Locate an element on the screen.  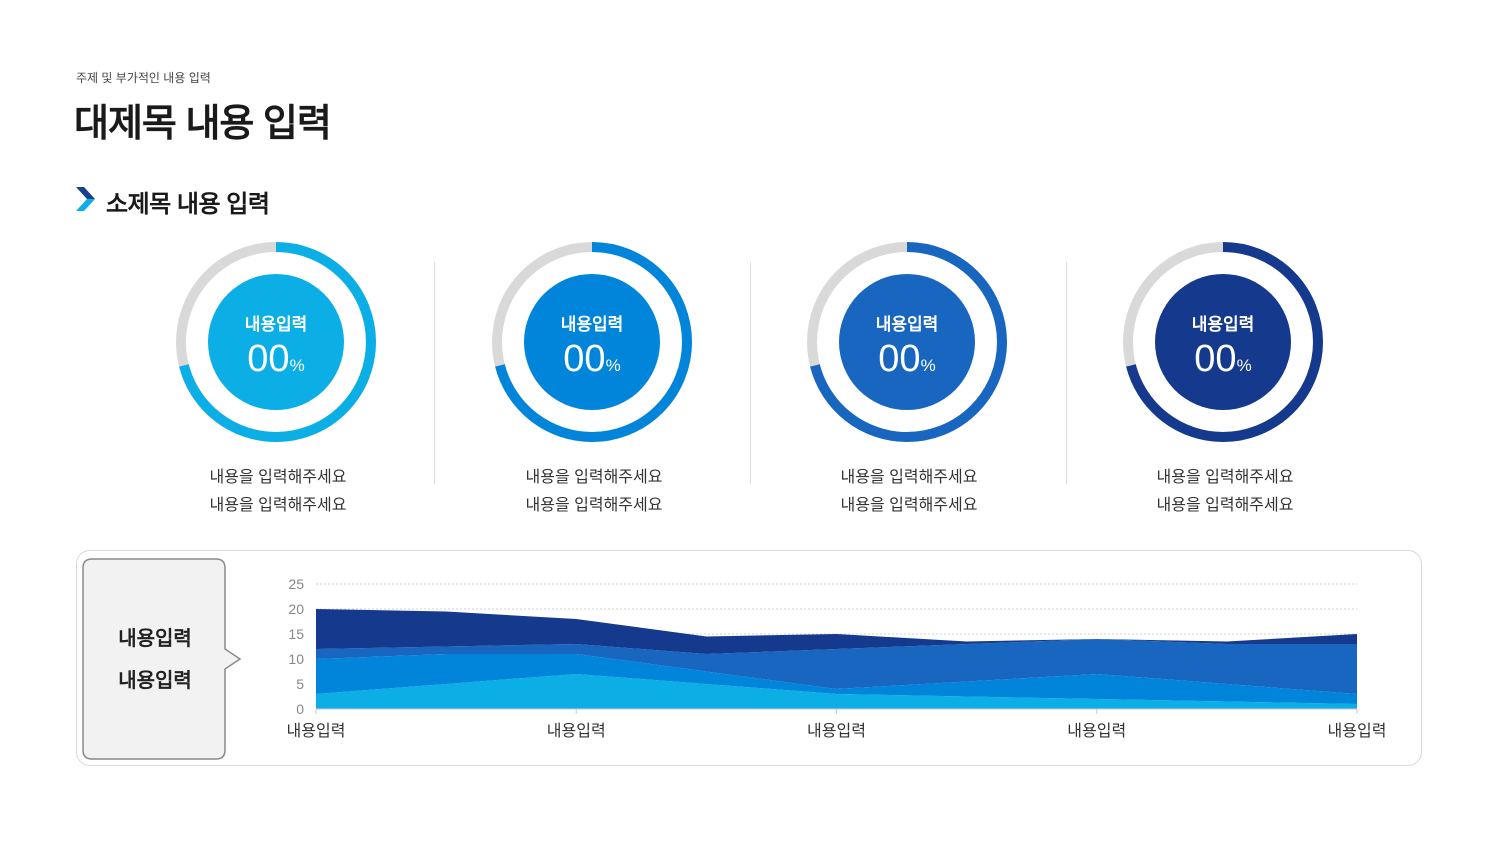
y-tick-label: 10 is located at coordinates (296, 659).